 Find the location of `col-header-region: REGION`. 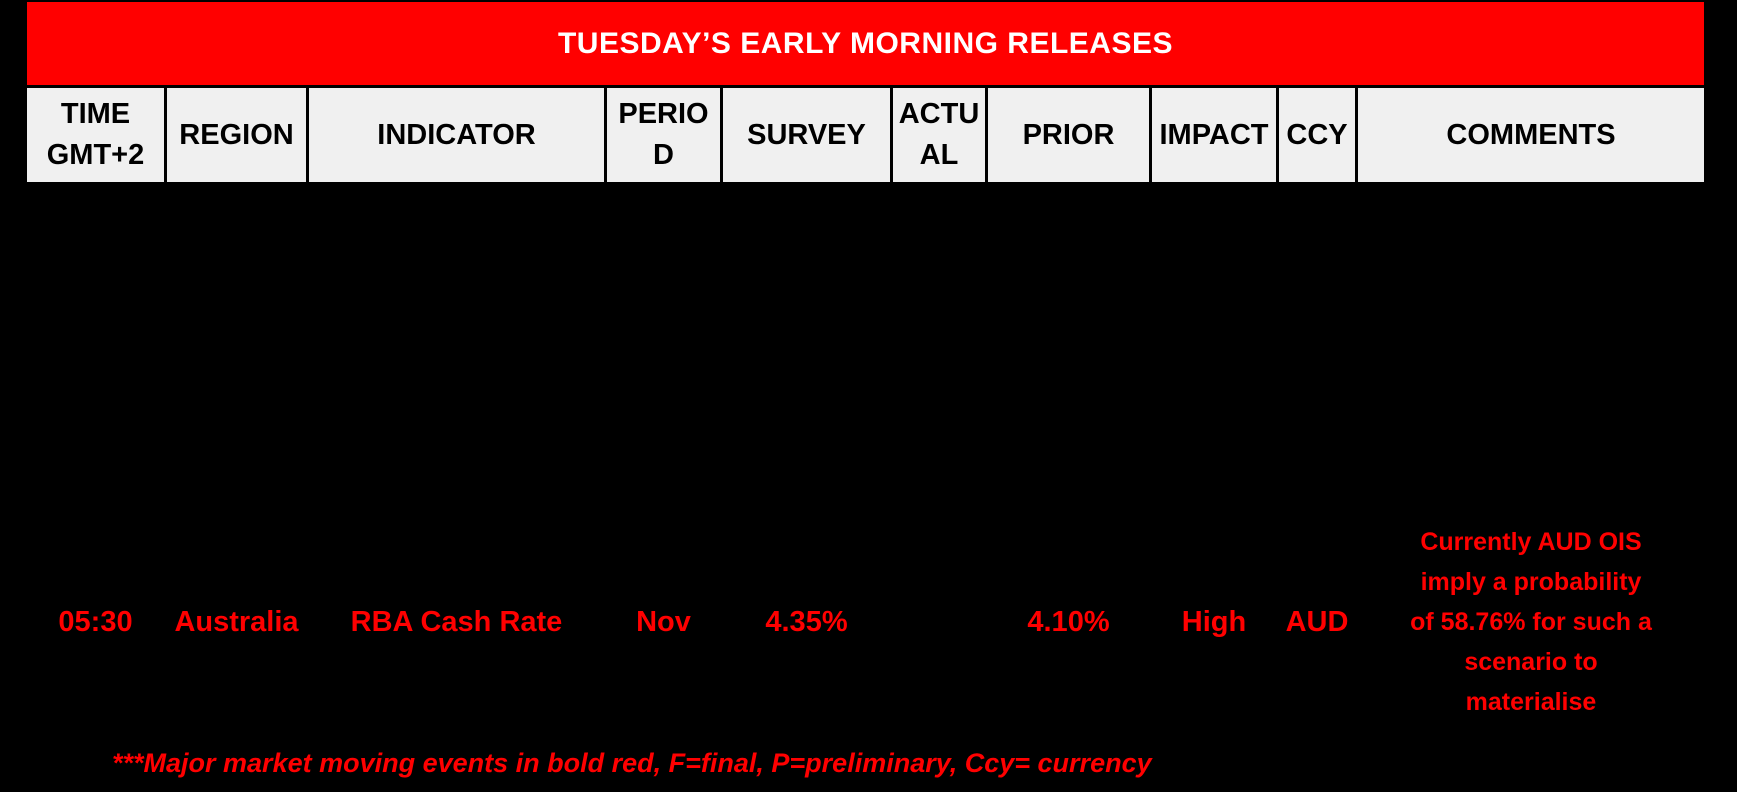

col-header-region: REGION is located at coordinates (236, 135).